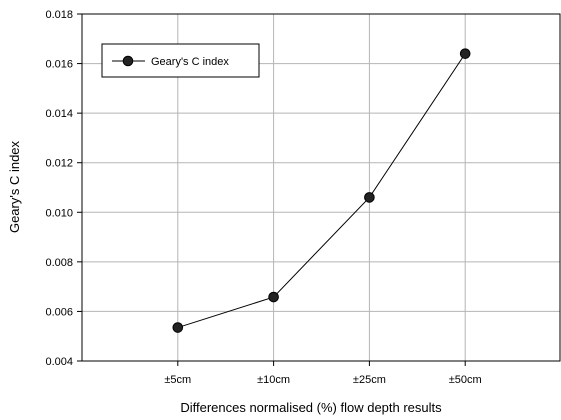 Image resolution: width=561 pixels, height=420 pixels. I want to click on x-axis-ticks: ±5cm ±10cm ±25cm ±50cm, so click(323, 373).